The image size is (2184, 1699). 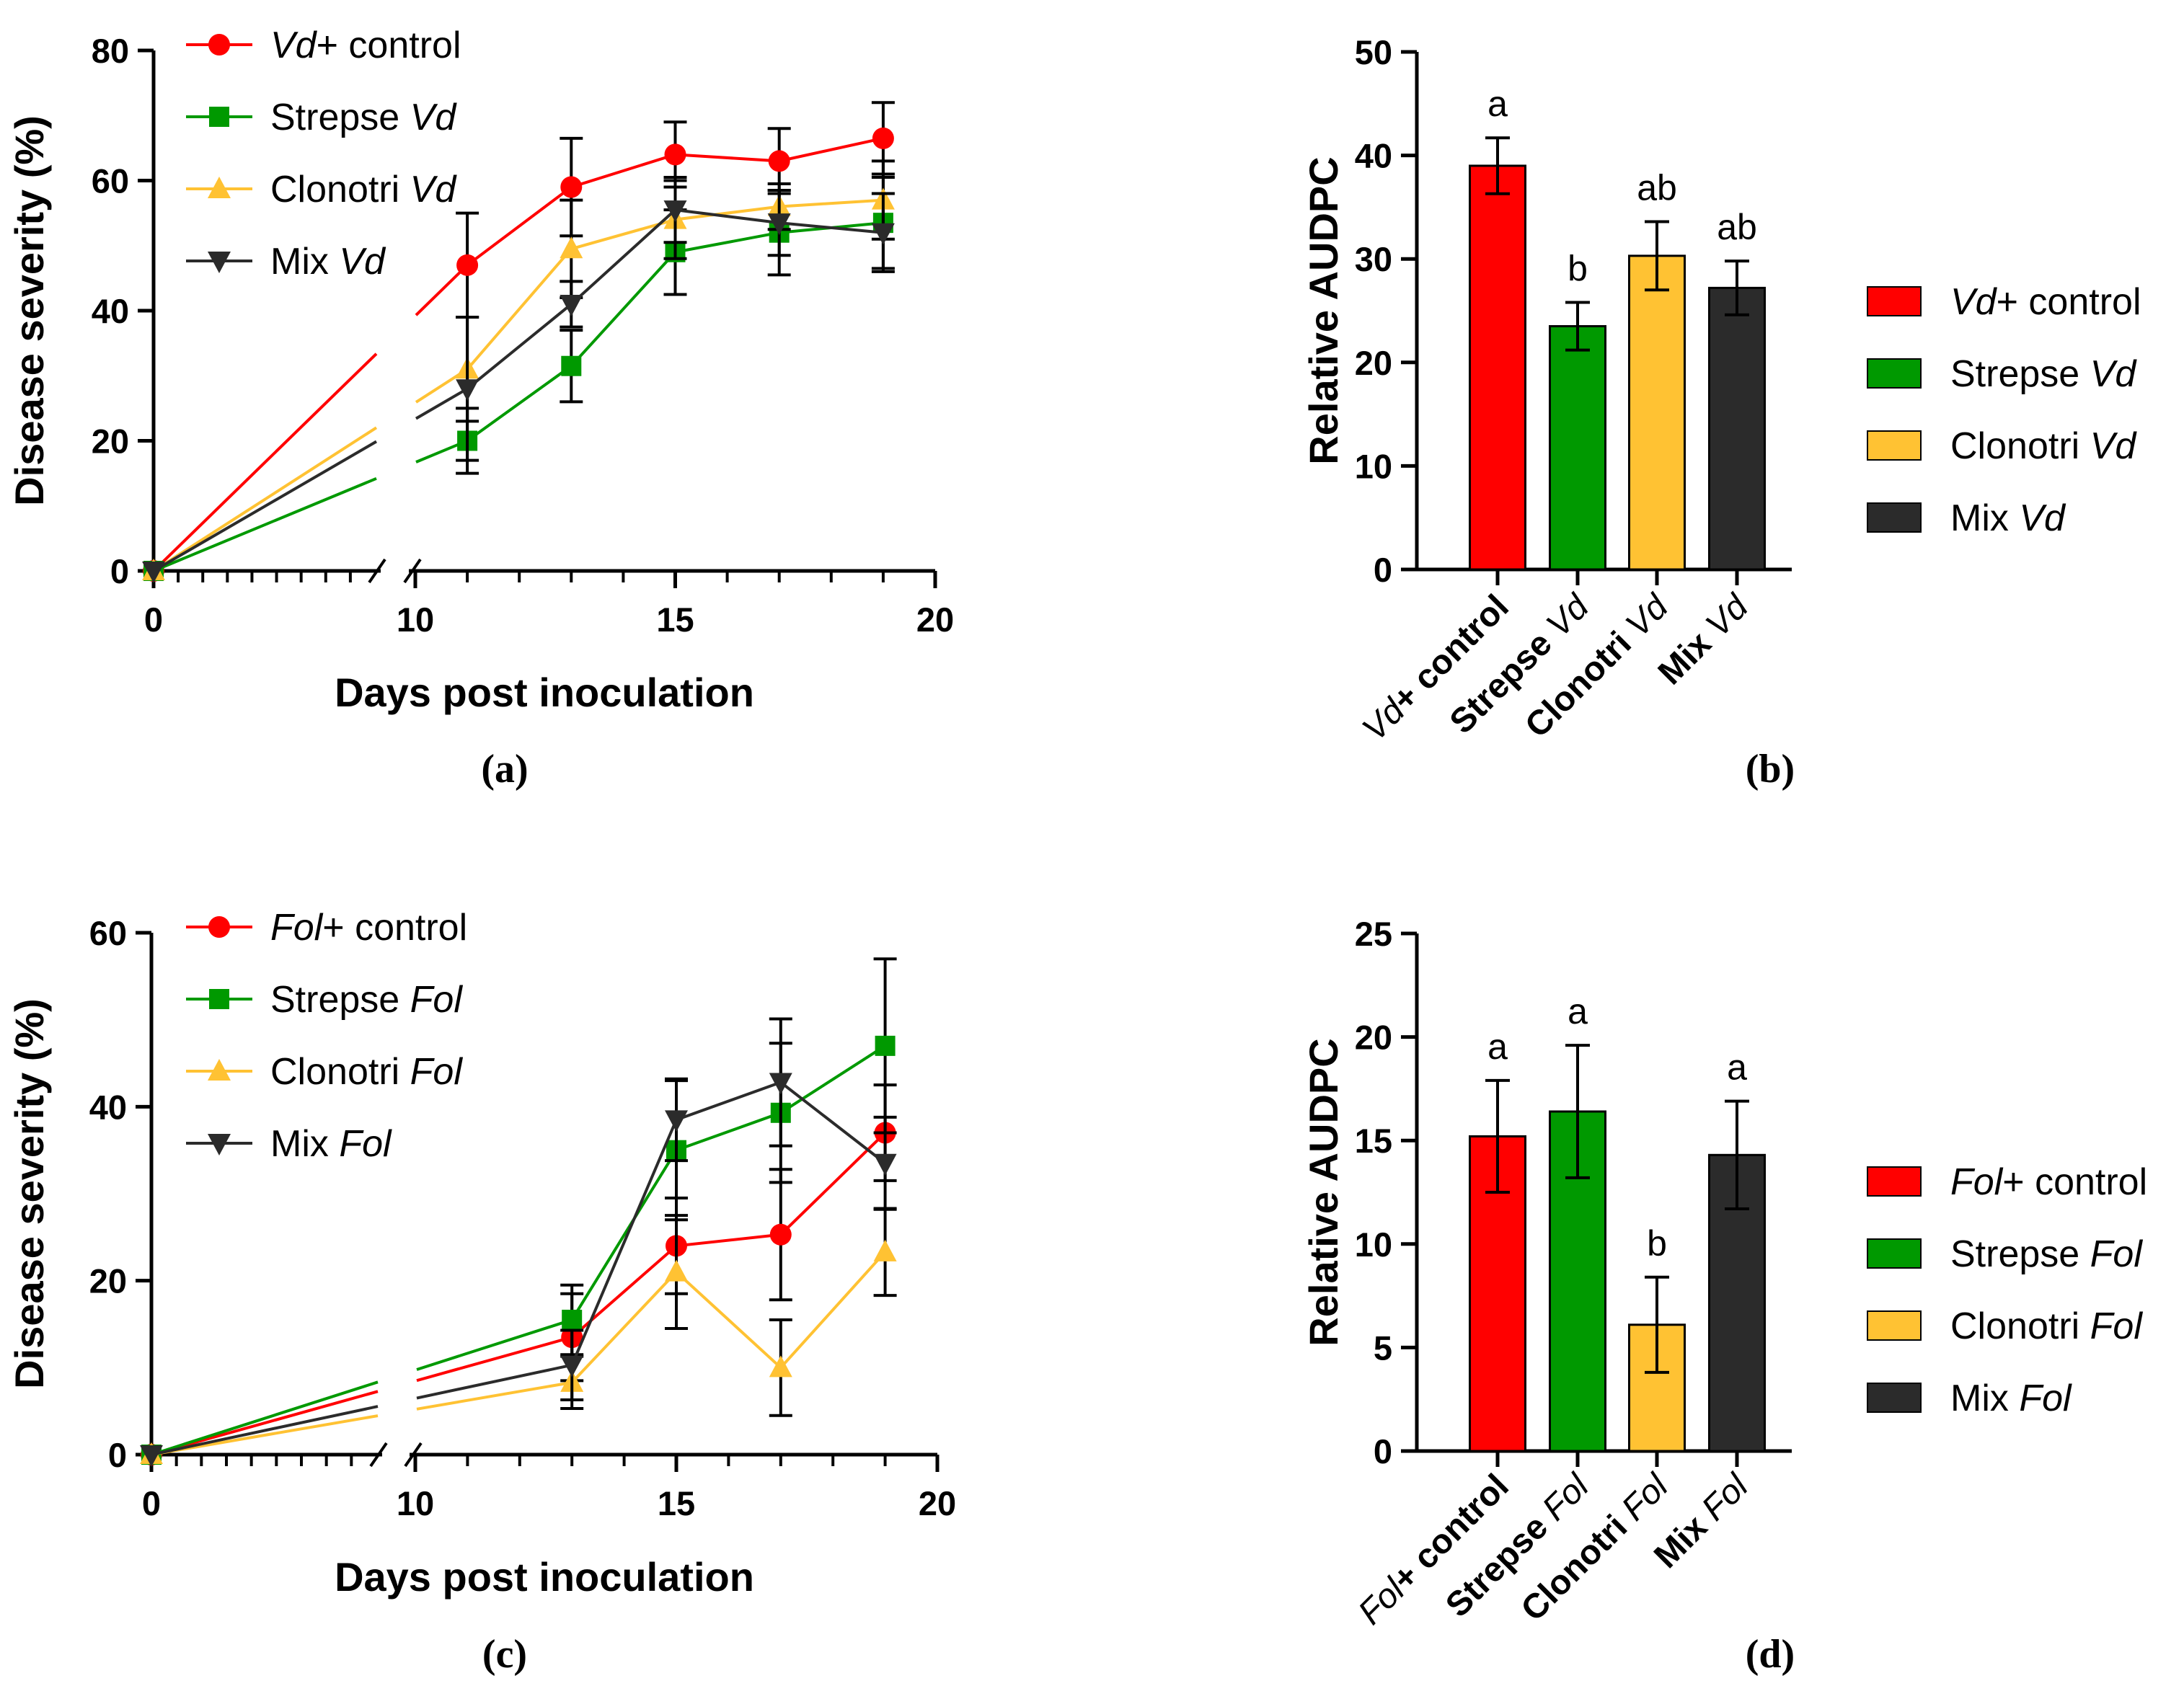 I want to click on x-axis-title: Days post inoculation, so click(x=544, y=1577).